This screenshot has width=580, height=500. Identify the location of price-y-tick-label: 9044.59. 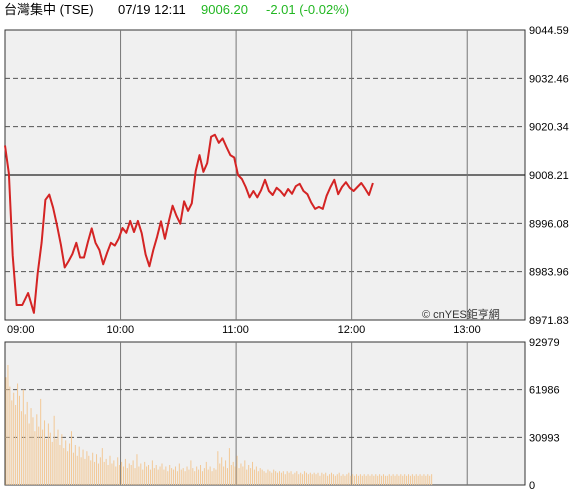
(549, 31).